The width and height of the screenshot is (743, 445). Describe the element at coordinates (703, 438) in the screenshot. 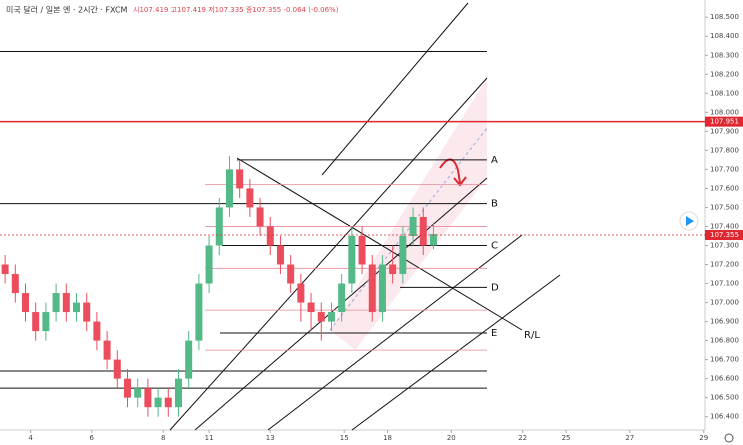

I see `x-tick-label: 29` at that location.